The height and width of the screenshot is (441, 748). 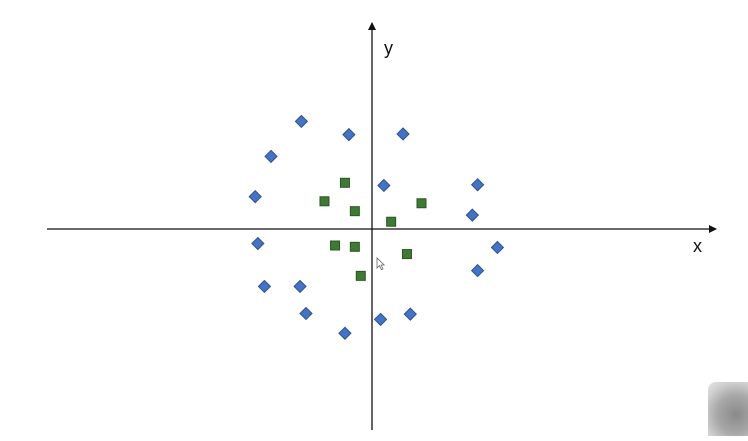 I want to click on corner-shadow, so click(x=728, y=409).